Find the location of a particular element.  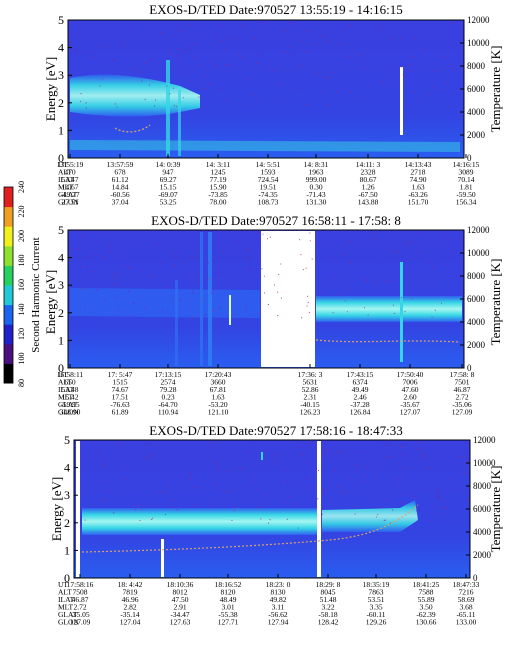

panel-1-ephemeris-label: ALT is located at coordinates (65, 172).